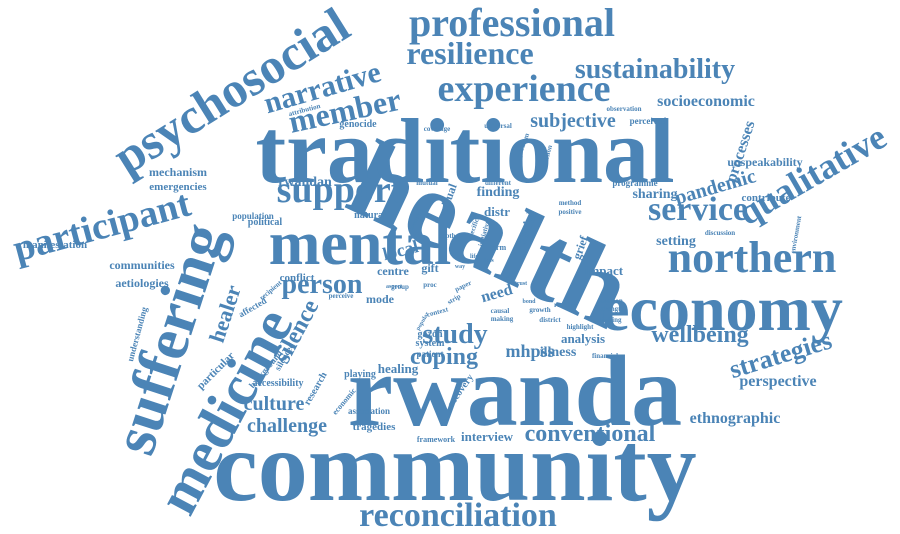  I want to click on word-setting: setting, so click(676, 241).